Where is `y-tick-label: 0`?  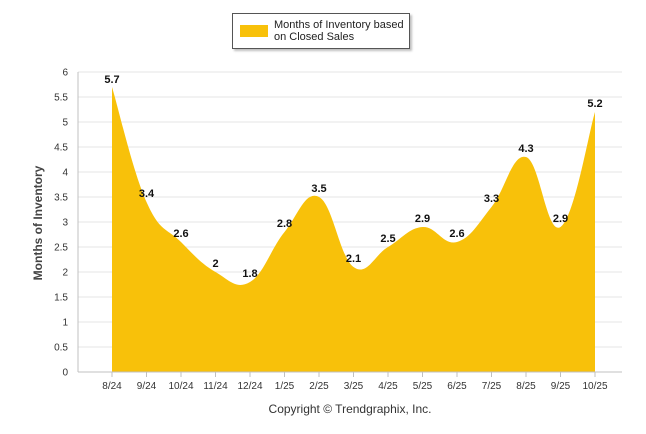
y-tick-label: 0 is located at coordinates (65, 373).